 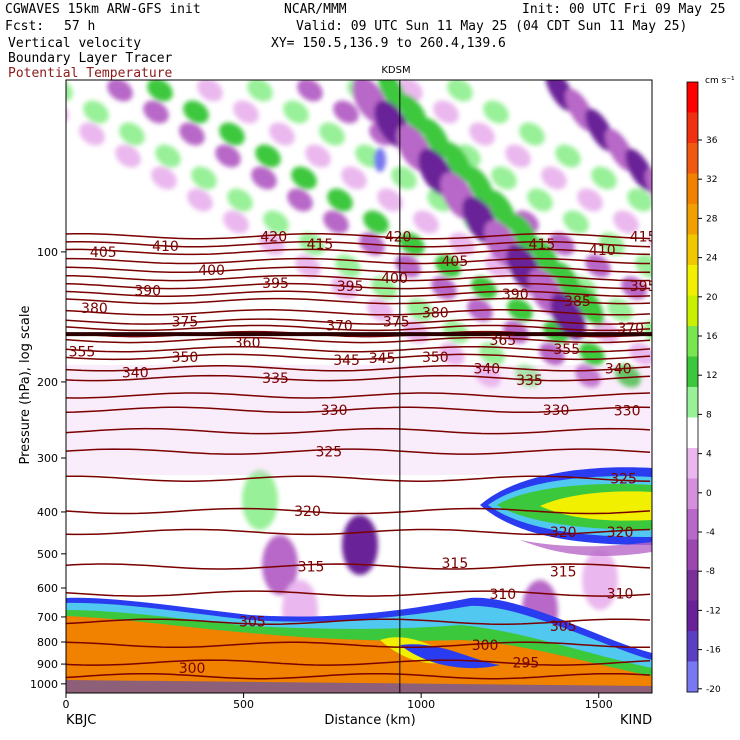 I want to click on colorbar-label: 24, so click(x=712, y=259).